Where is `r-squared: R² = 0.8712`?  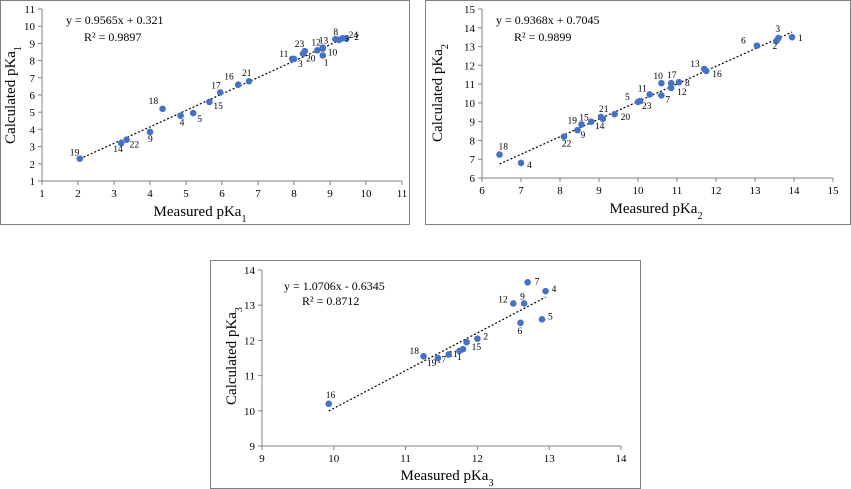
r-squared: R² = 0.8712 is located at coordinates (330, 301).